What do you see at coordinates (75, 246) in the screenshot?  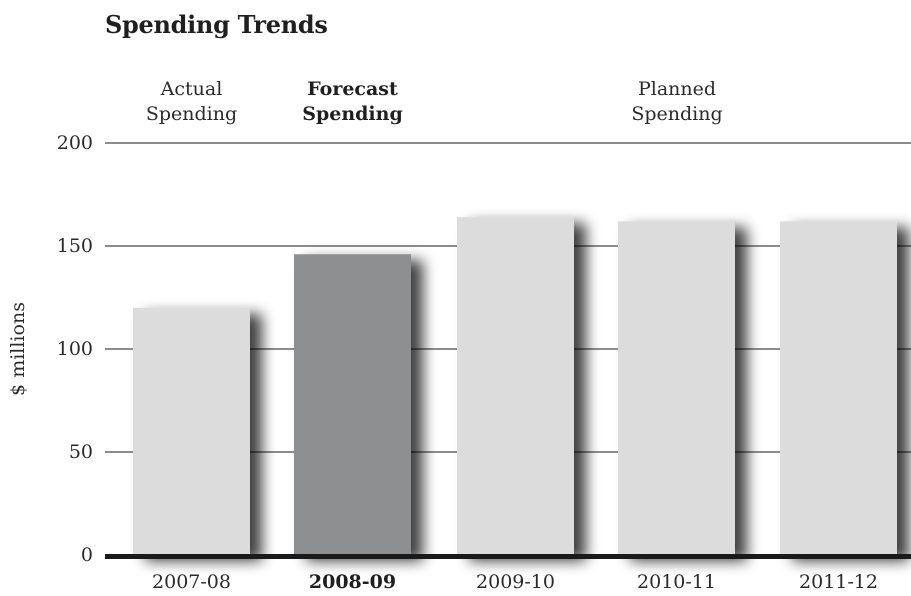 I see `y-tick-label: 150` at bounding box center [75, 246].